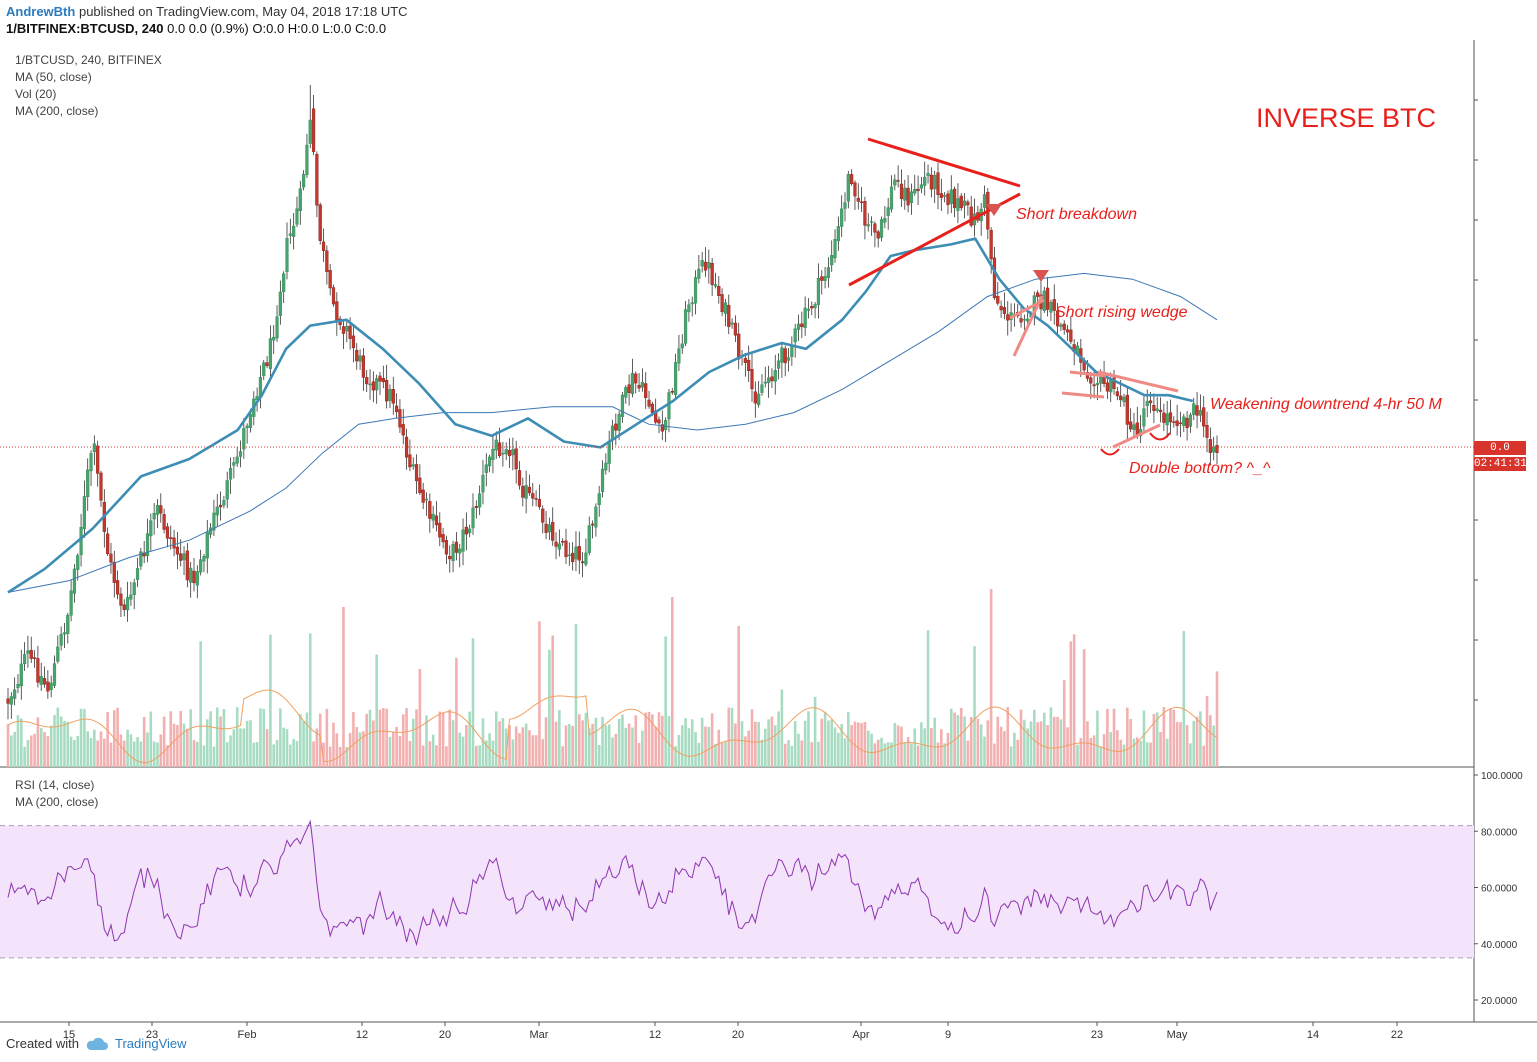 This screenshot has width=1537, height=1062. Describe the element at coordinates (1027, 309) in the screenshot. I see `wedge-upper-line` at that location.